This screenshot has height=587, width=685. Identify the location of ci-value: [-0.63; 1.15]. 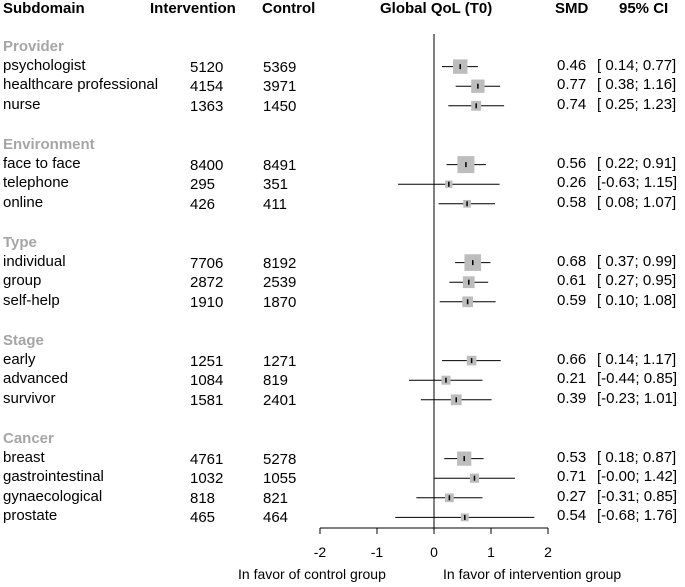
(637, 183).